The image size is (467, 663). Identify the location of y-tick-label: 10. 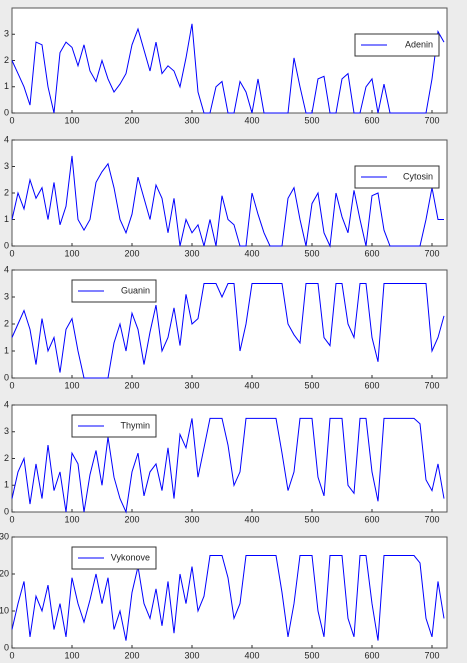
(4, 610).